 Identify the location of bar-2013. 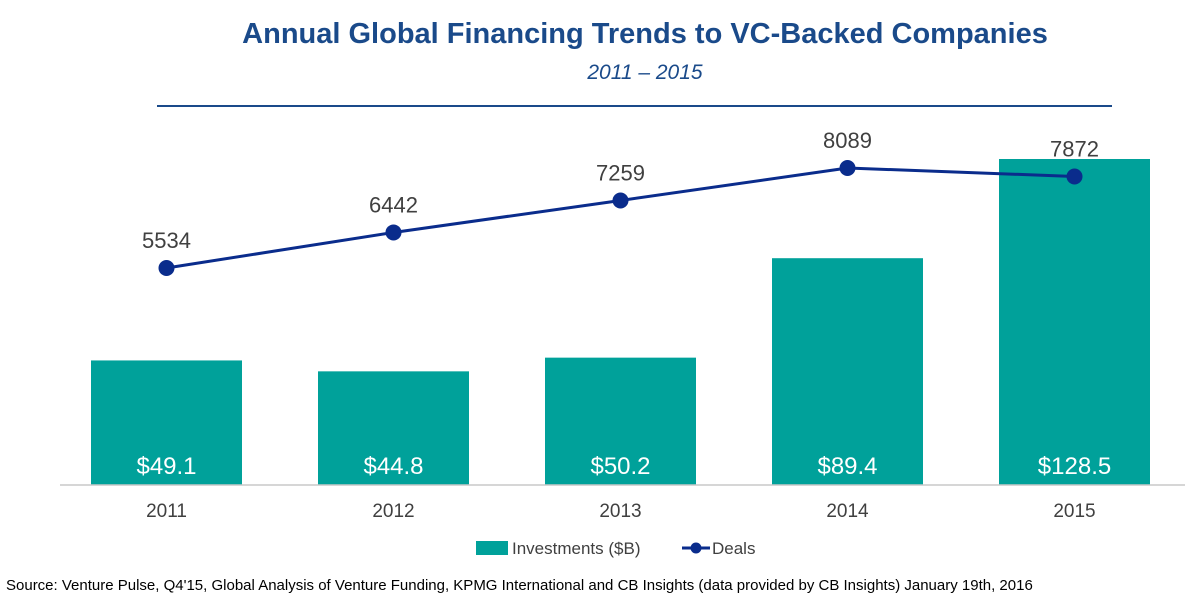
(620, 421).